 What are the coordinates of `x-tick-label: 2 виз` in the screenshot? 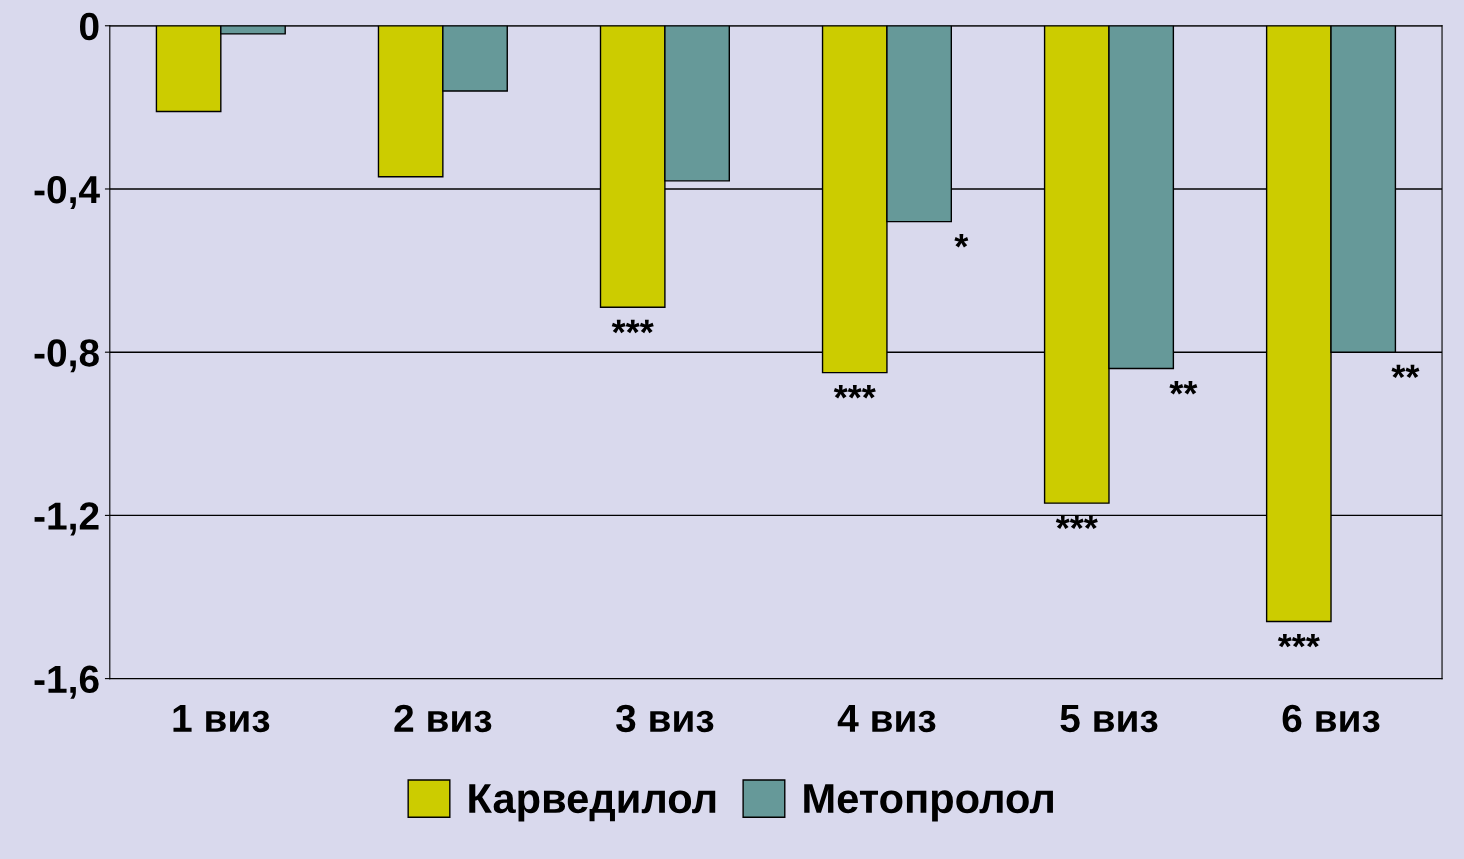 It's located at (443, 718).